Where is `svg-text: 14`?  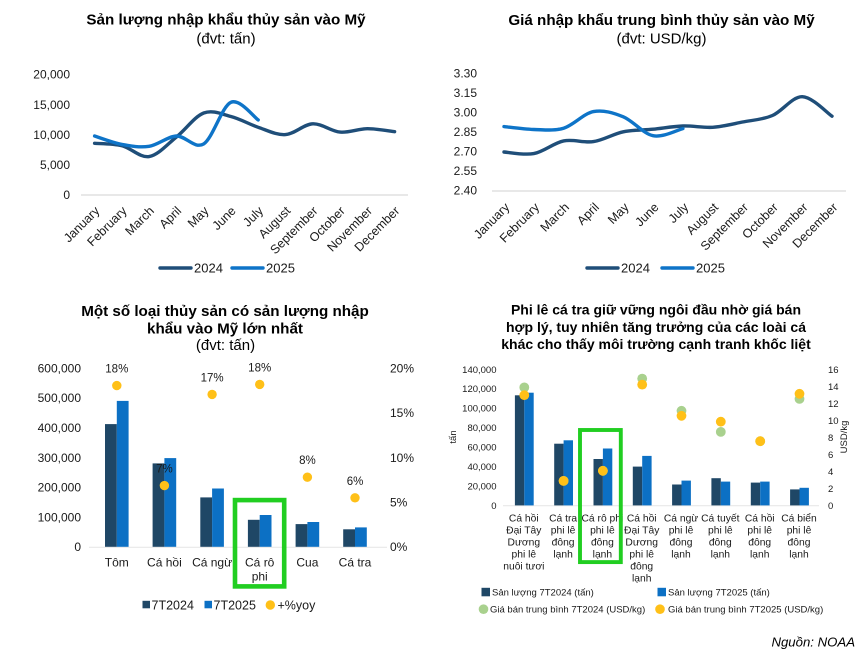 svg-text: 14 is located at coordinates (833, 387).